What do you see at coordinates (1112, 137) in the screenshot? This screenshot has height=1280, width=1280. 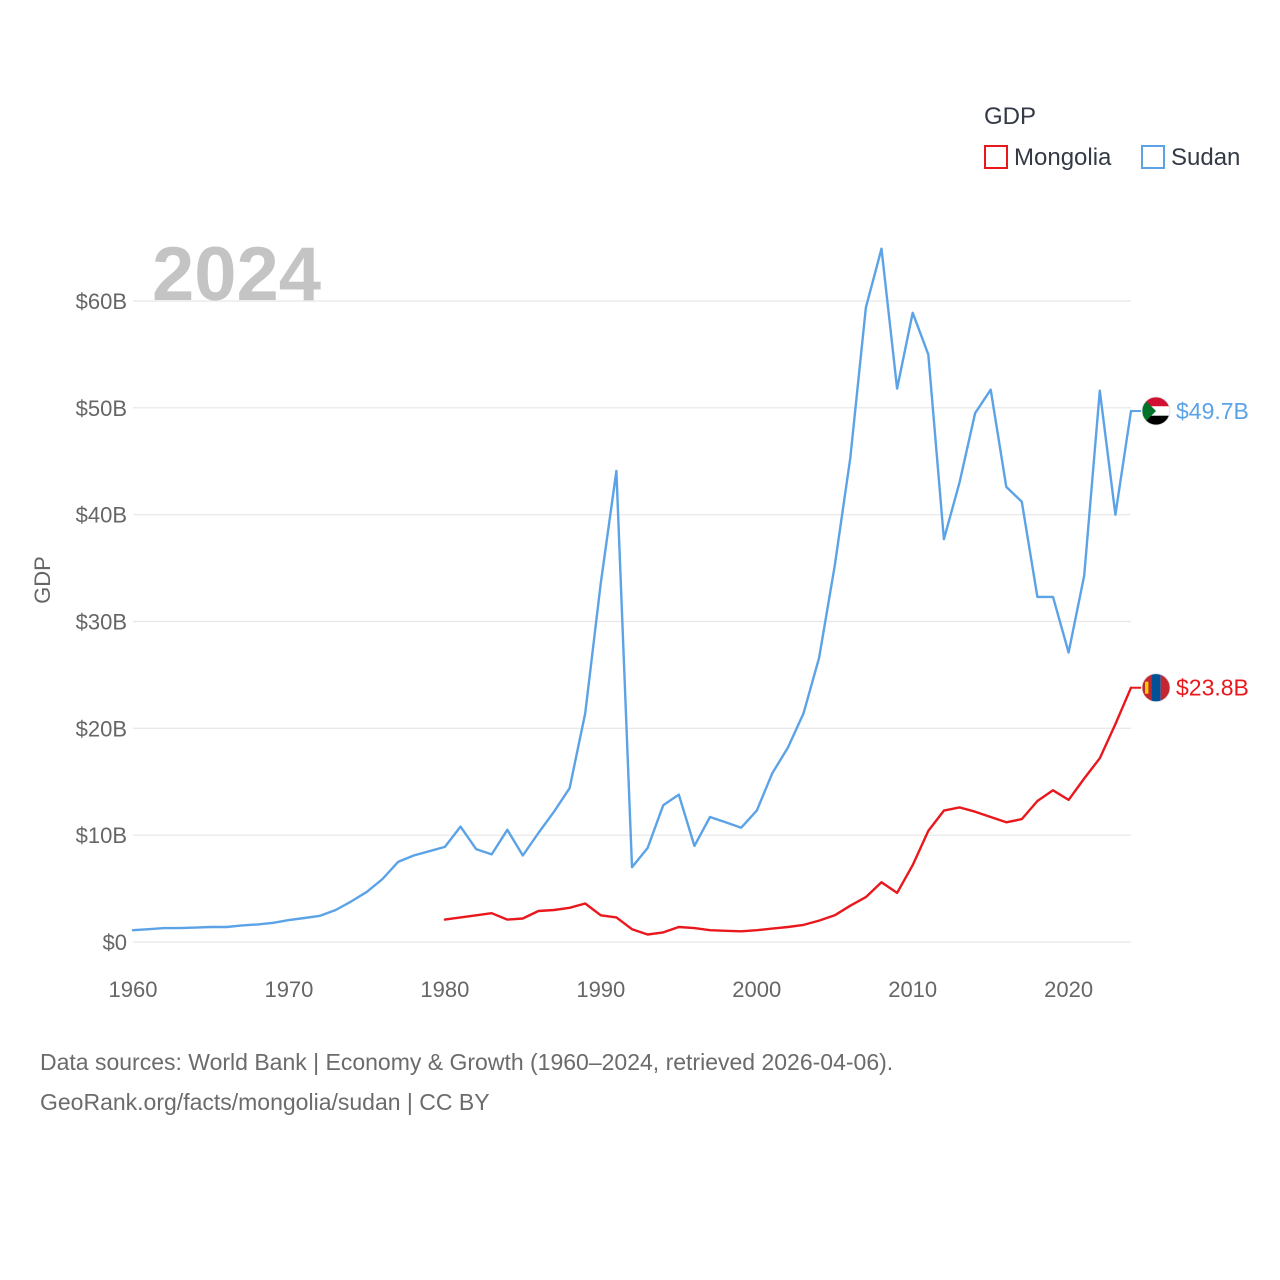 I see `legend: GDP Mongolia Sudan` at bounding box center [1112, 137].